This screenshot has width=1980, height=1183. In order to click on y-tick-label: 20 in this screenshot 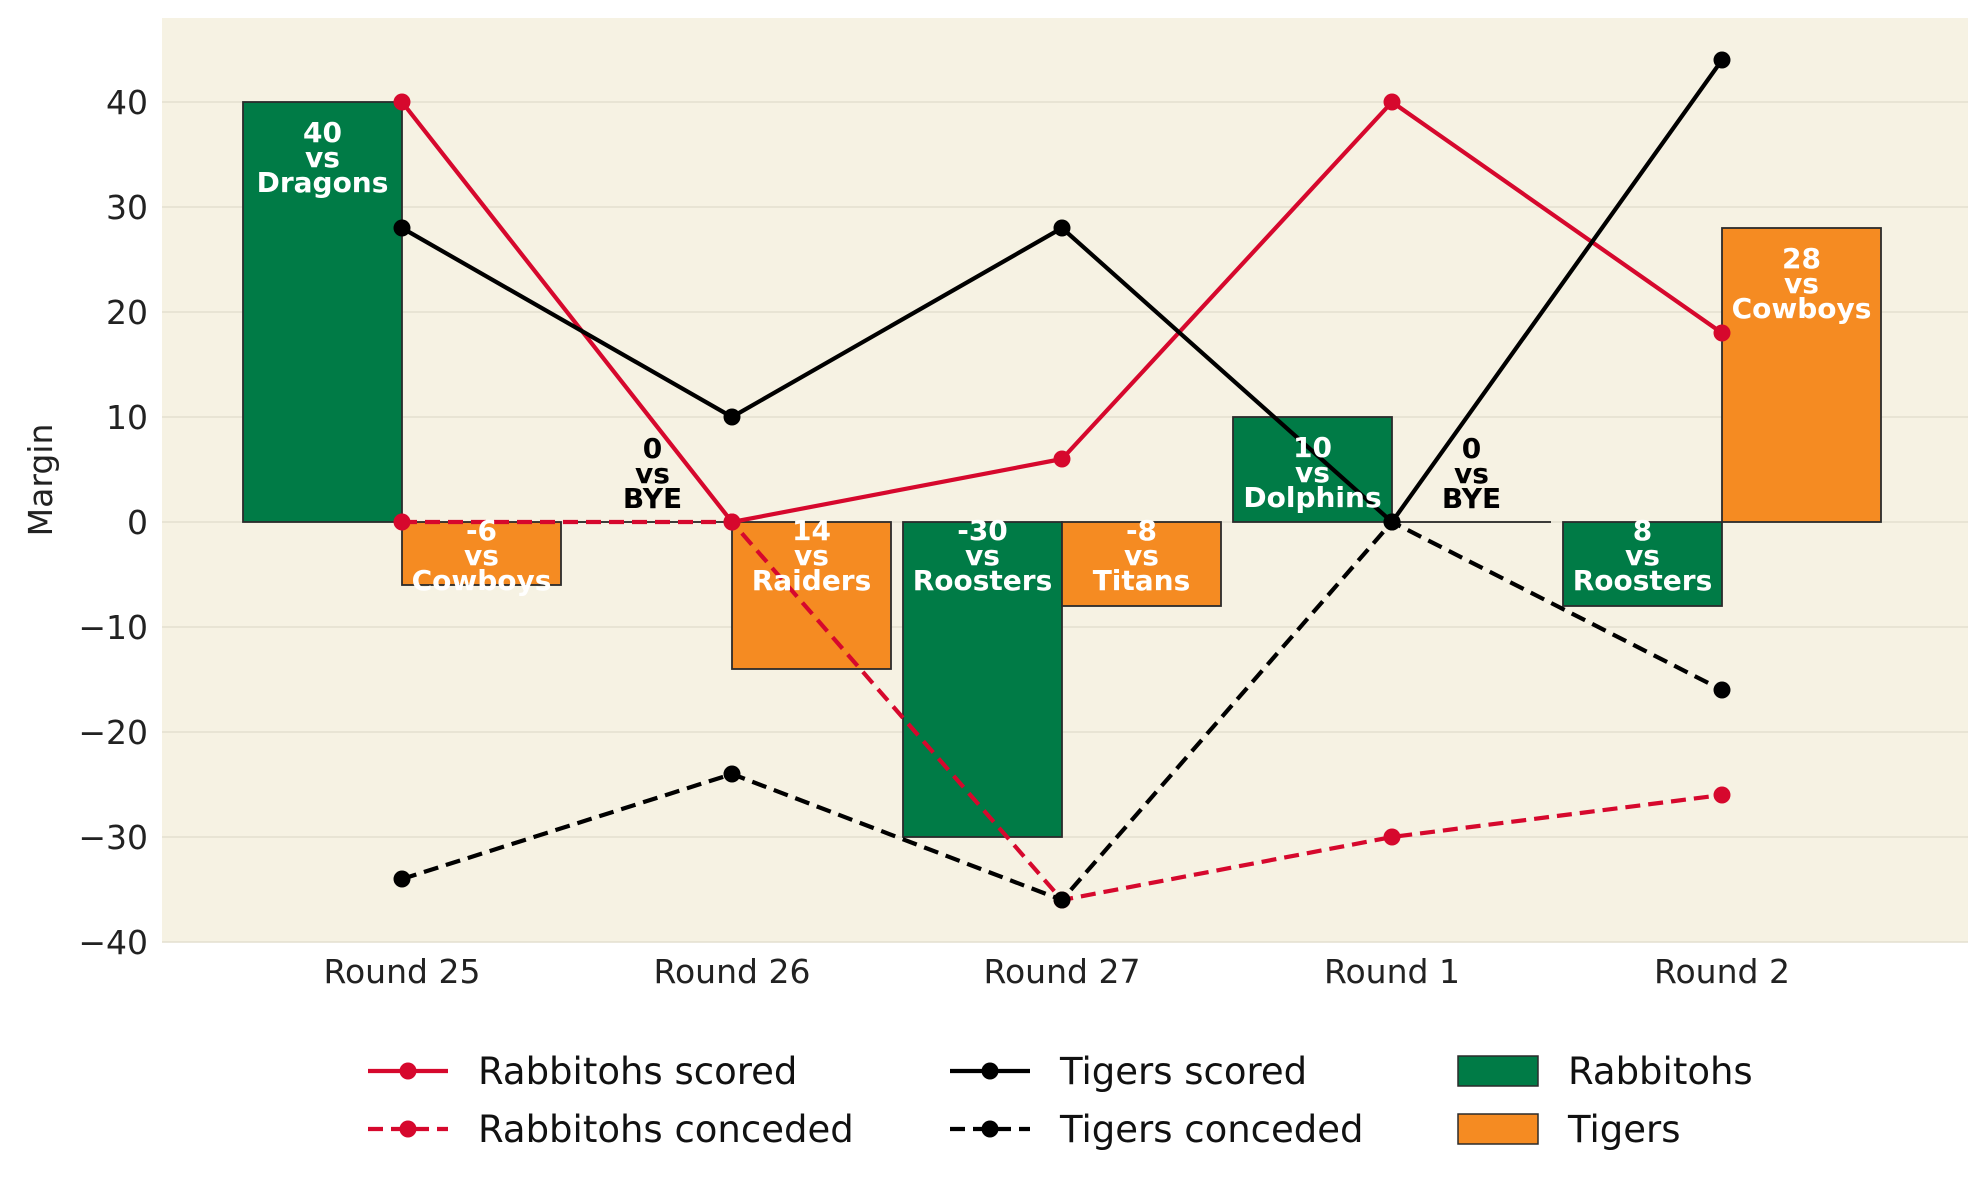, I will do `click(127, 312)`.